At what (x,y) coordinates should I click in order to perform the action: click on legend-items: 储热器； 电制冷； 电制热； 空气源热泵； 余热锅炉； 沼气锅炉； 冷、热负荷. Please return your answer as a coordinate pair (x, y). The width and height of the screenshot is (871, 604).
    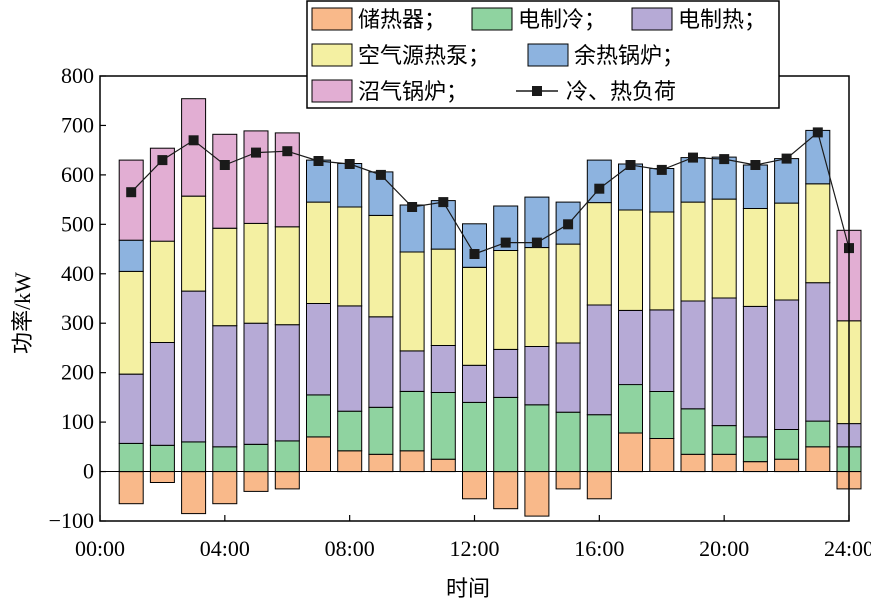
    Looking at the image, I should click on (538, 55).